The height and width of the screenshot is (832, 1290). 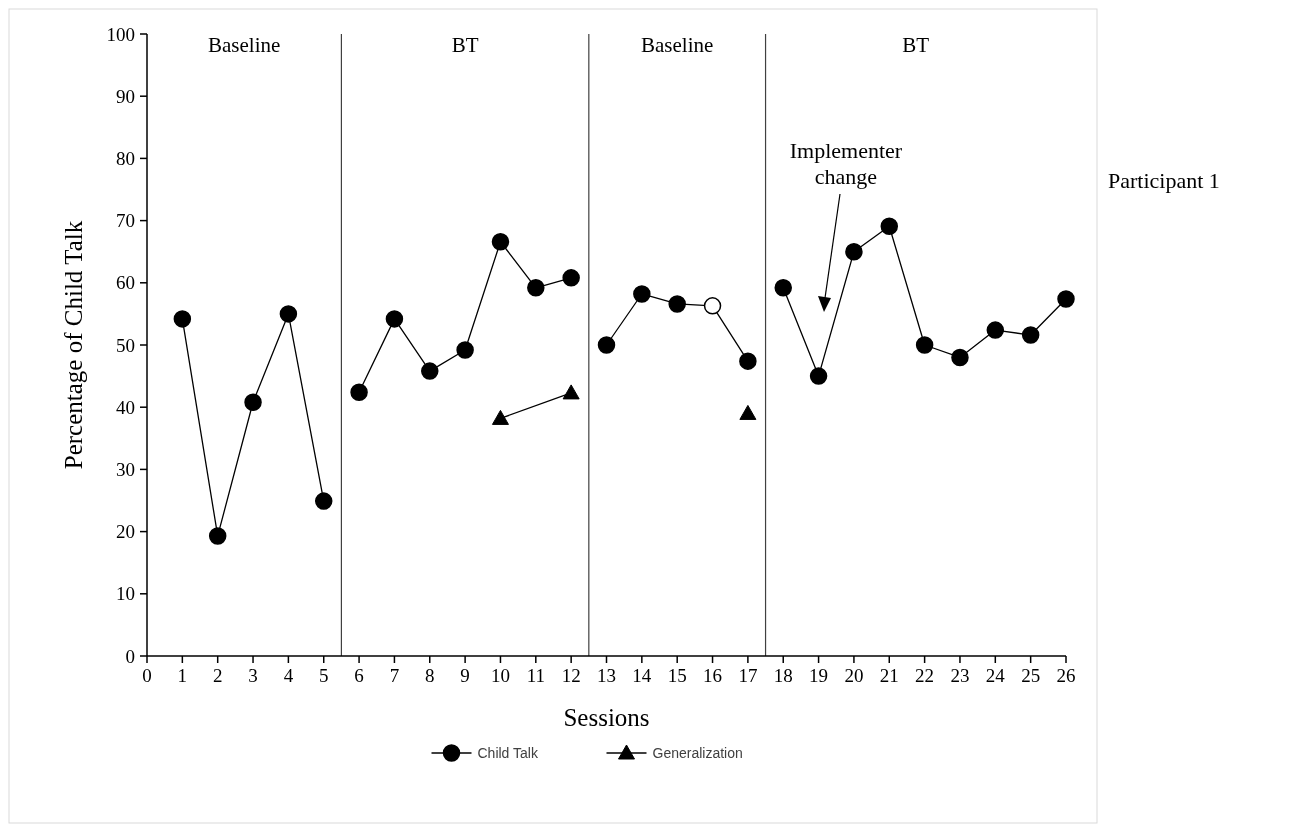 I want to click on x-tick-label: 10, so click(x=500, y=675).